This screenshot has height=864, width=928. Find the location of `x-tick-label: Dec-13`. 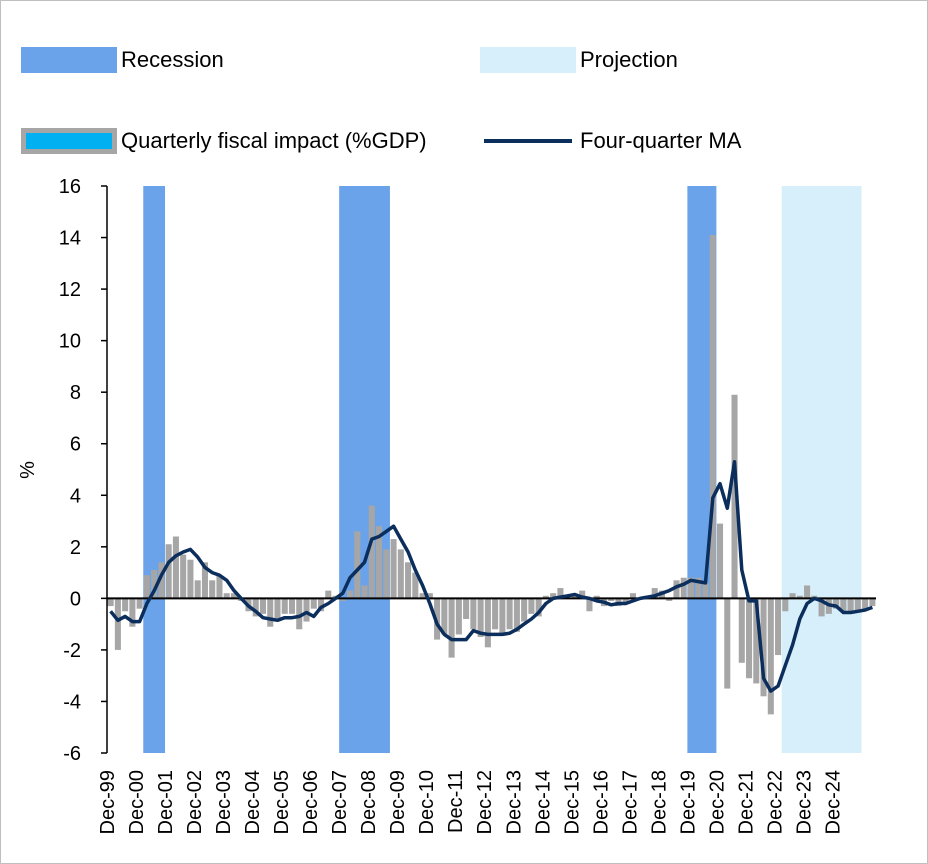

x-tick-label: Dec-13 is located at coordinates (514, 802).